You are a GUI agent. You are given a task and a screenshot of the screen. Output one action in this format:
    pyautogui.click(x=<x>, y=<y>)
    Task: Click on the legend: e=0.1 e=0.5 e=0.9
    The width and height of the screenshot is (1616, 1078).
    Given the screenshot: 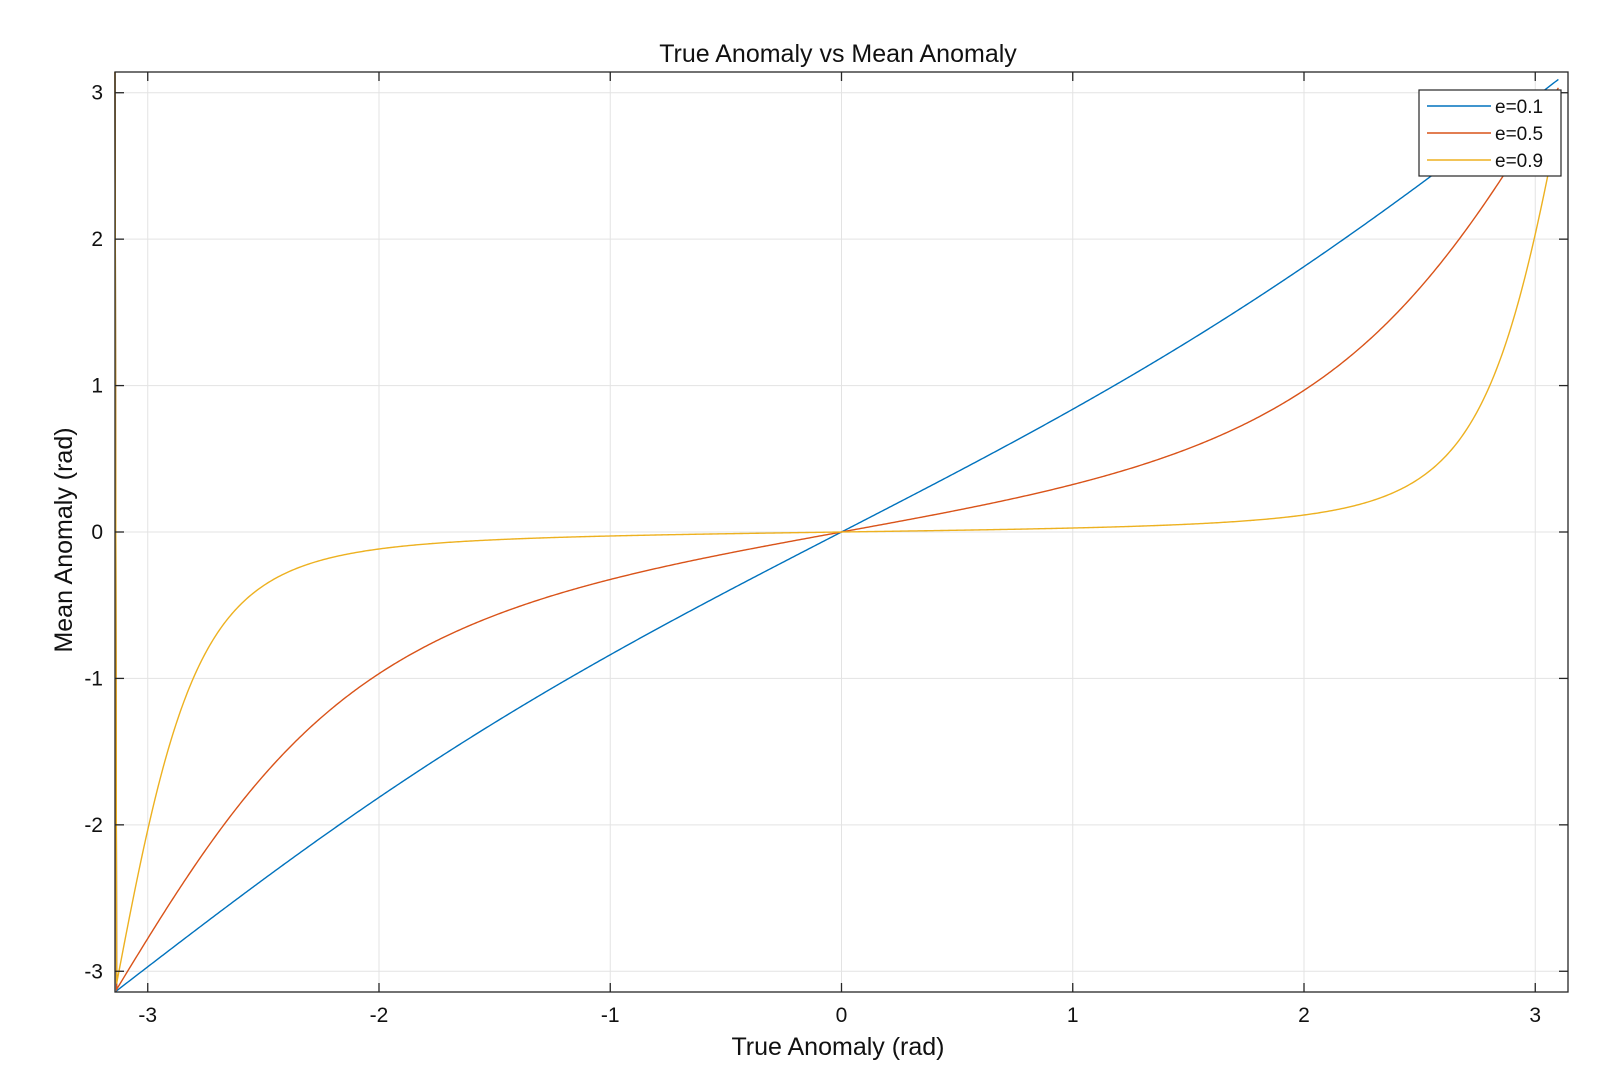 What is the action you would take?
    pyautogui.click(x=1490, y=133)
    